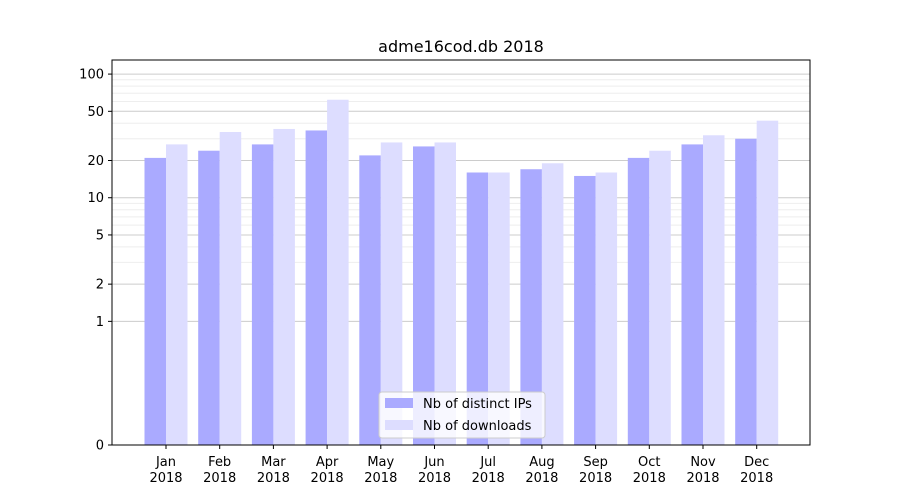 The width and height of the screenshot is (900, 500). Describe the element at coordinates (399, 403) in the screenshot. I see `legend-swatch-distinct-ips` at that location.